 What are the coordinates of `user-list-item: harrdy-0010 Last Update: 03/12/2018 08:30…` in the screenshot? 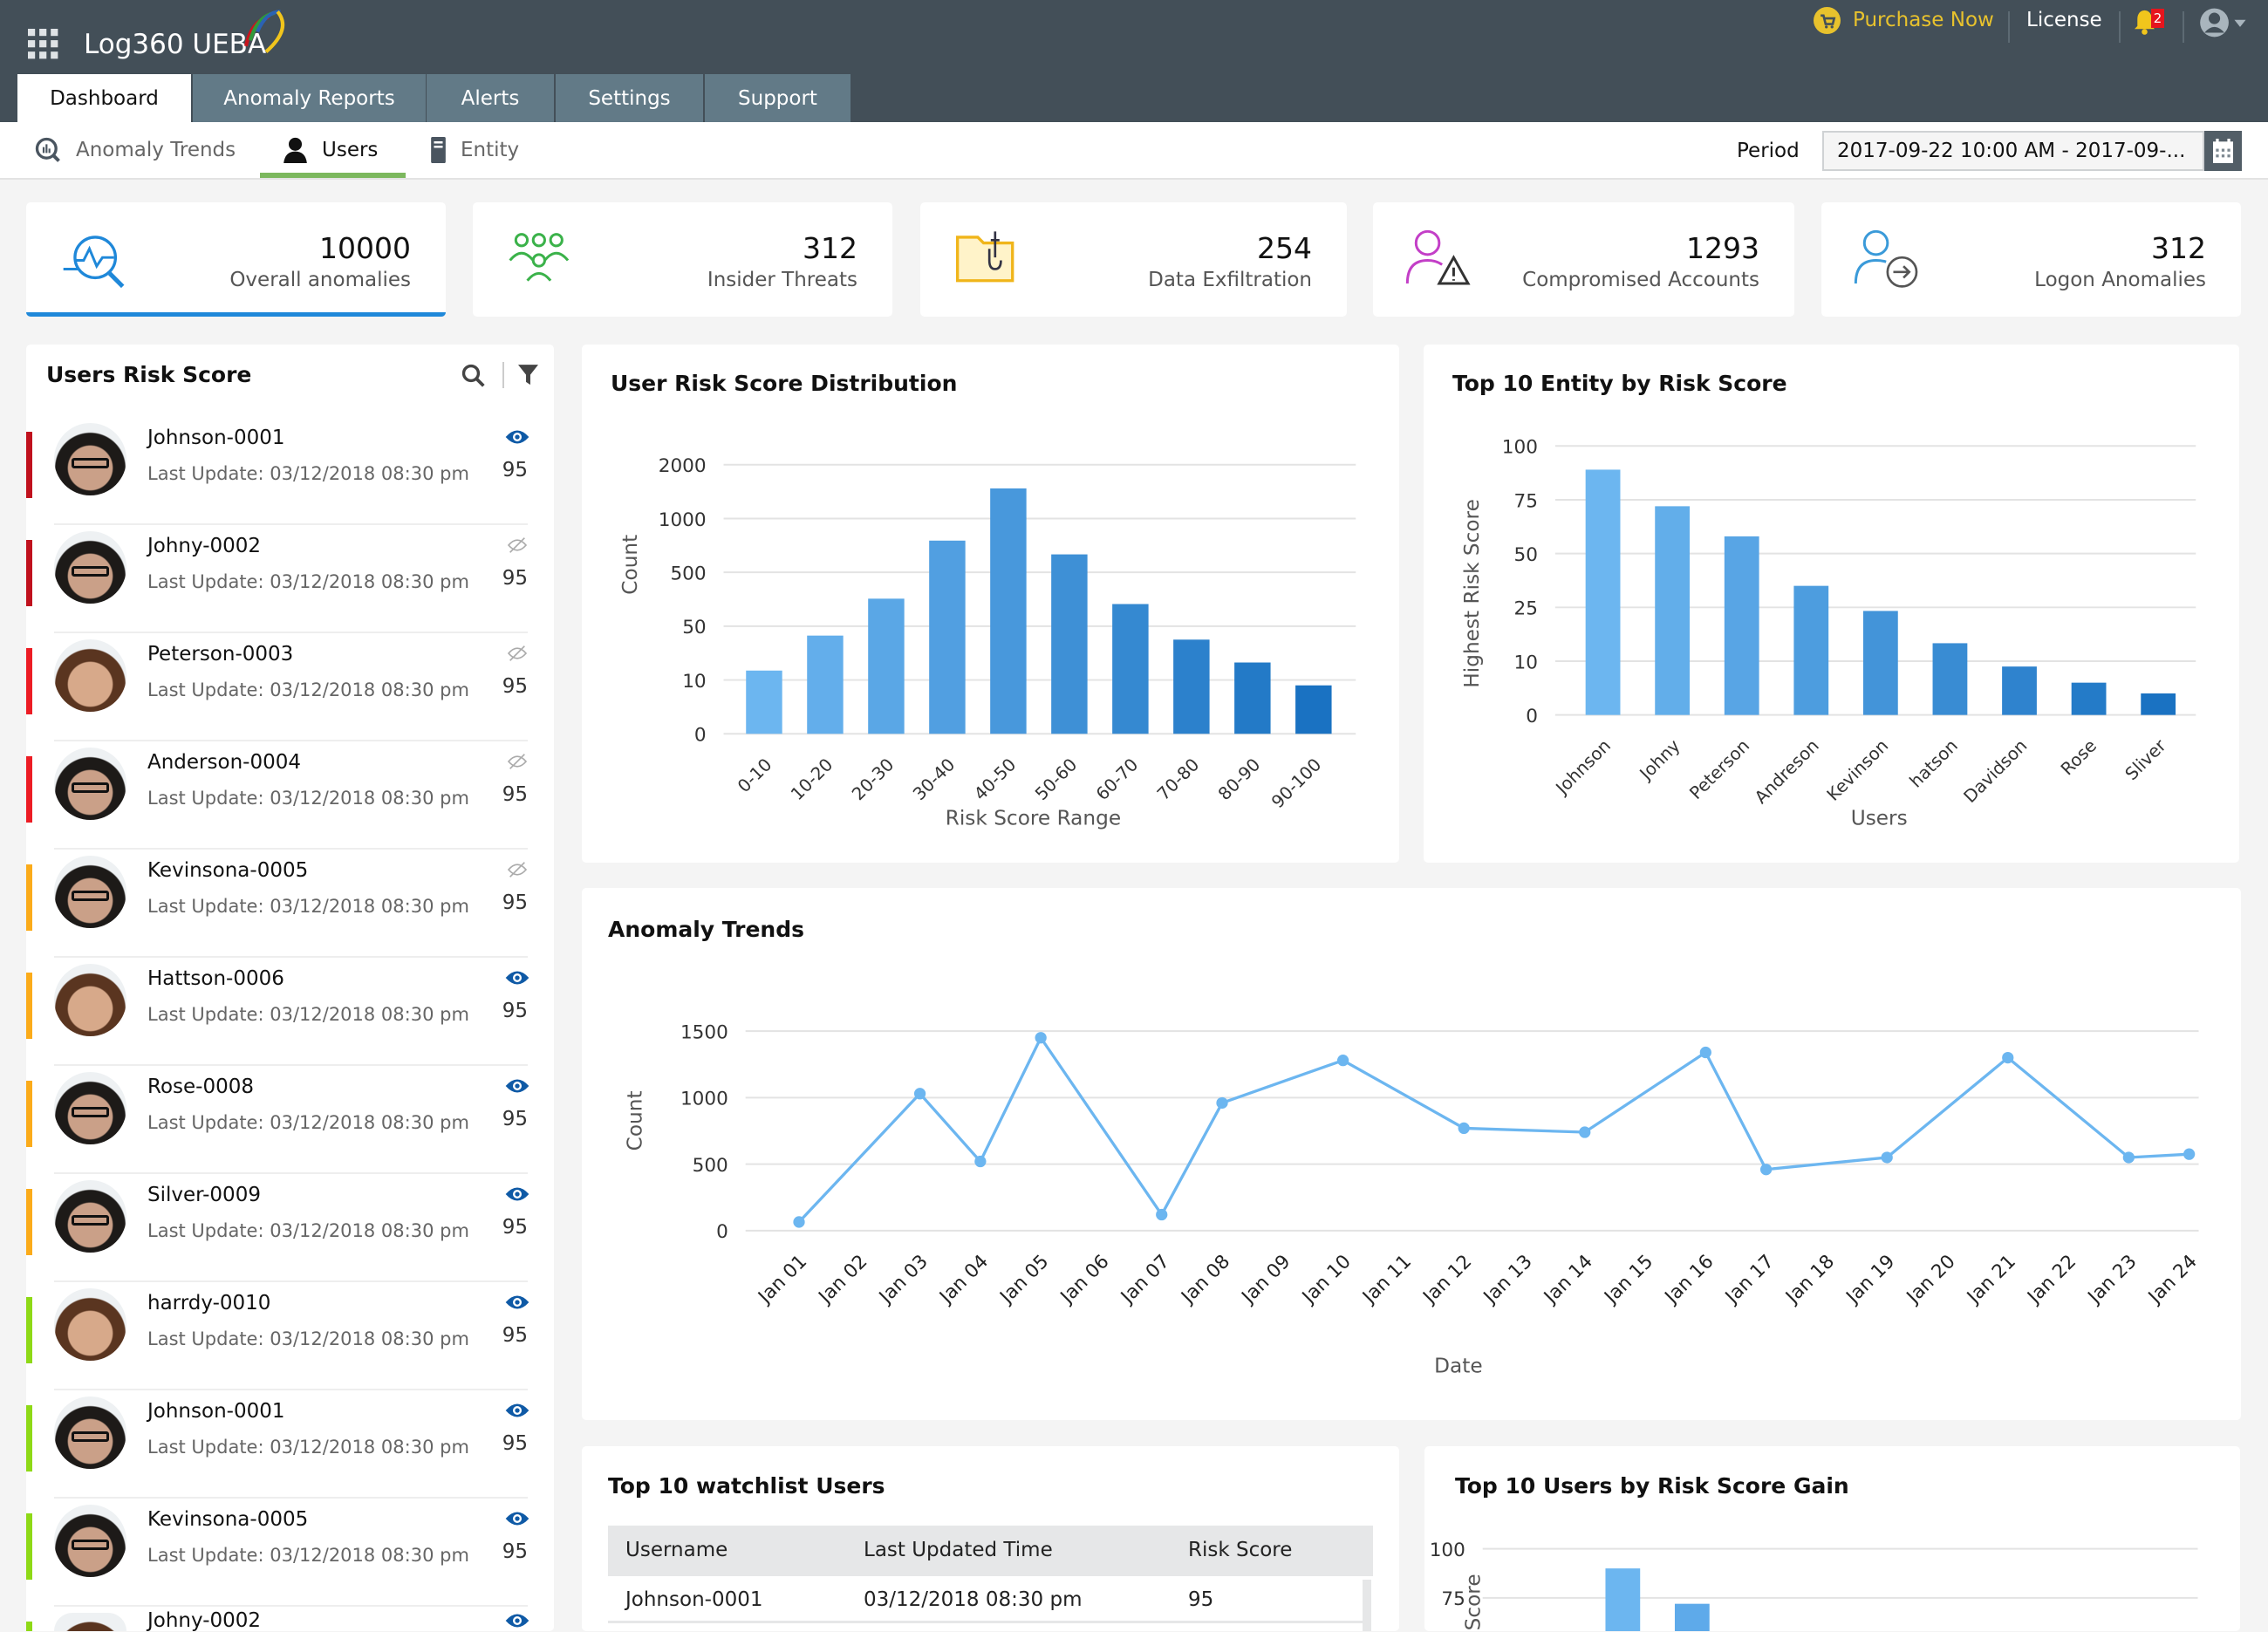 It's located at (290, 1336).